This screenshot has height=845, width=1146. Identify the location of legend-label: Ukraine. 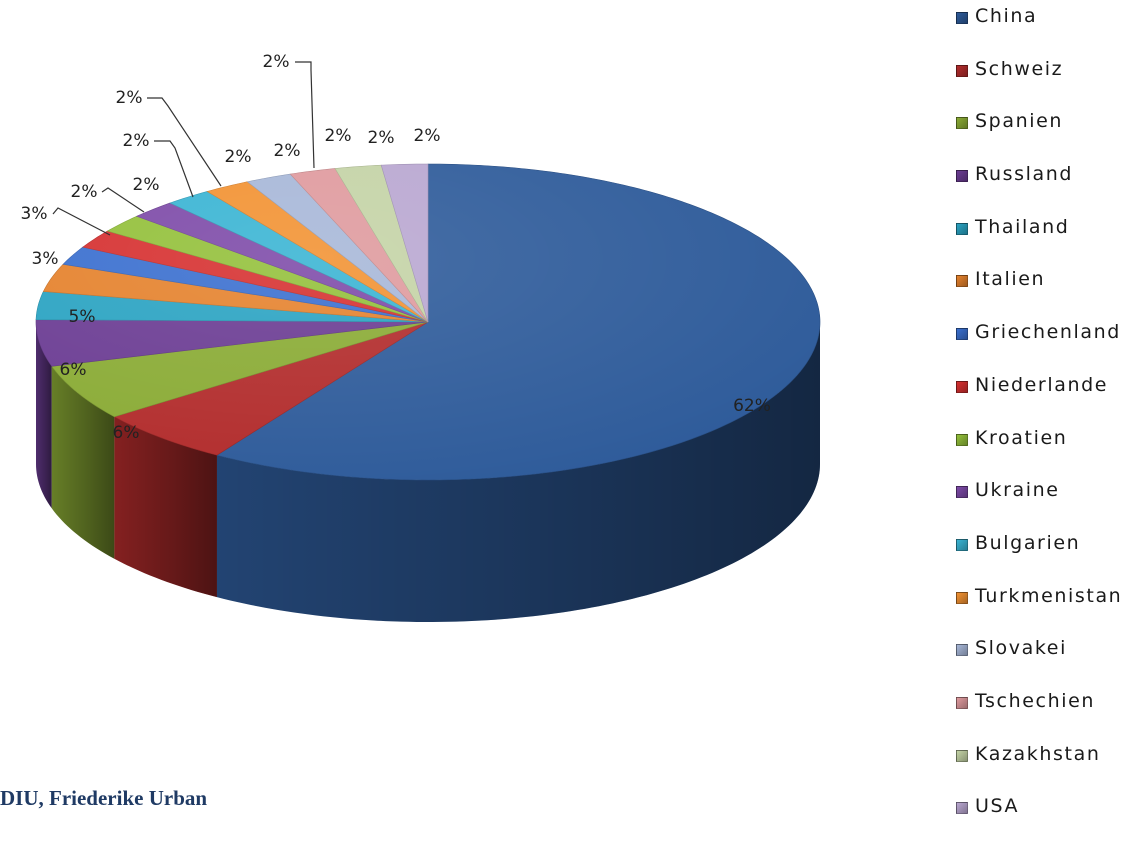
(1017, 490).